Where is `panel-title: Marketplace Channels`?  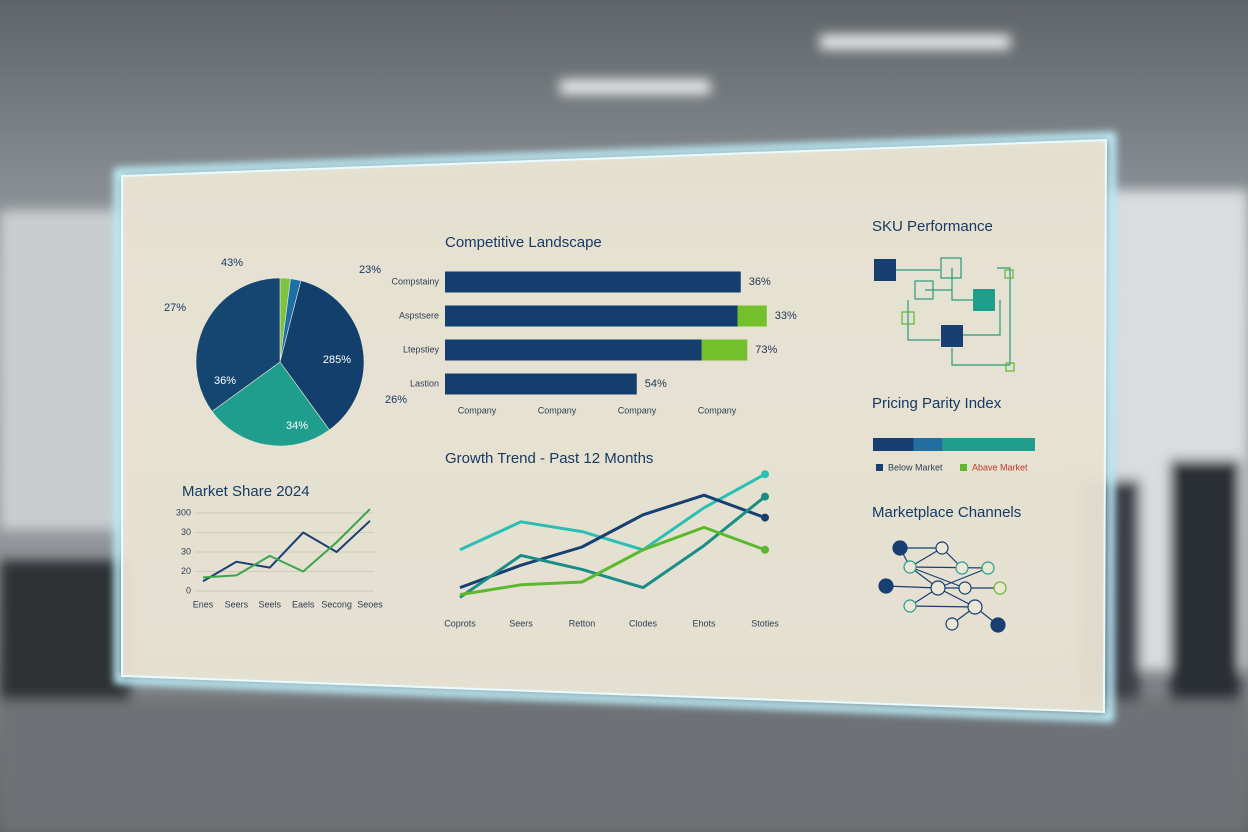
panel-title: Marketplace Channels is located at coordinates (946, 512).